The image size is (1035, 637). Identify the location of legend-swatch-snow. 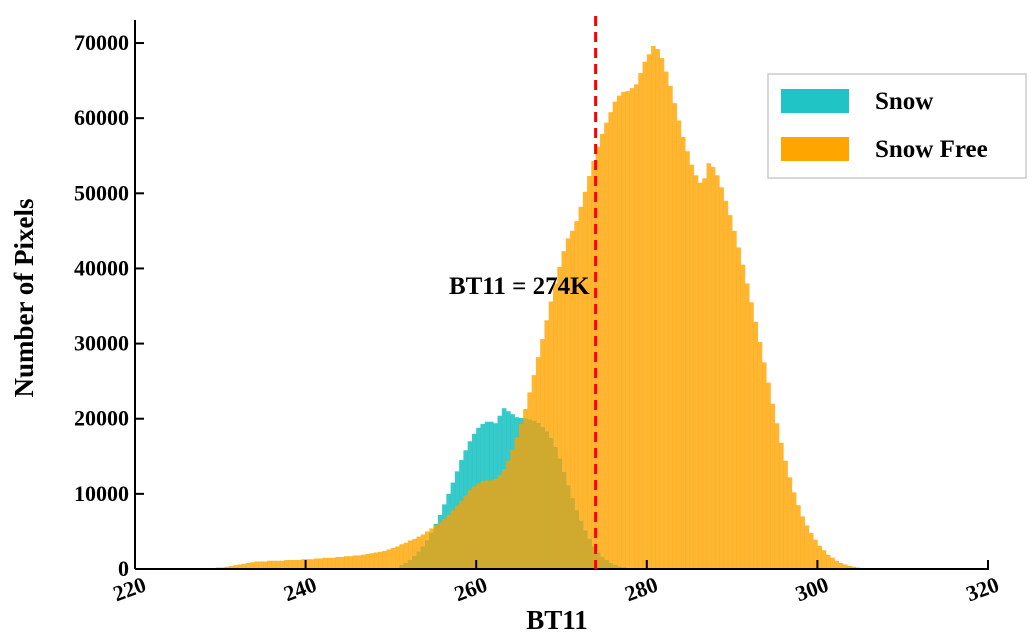
(815, 101).